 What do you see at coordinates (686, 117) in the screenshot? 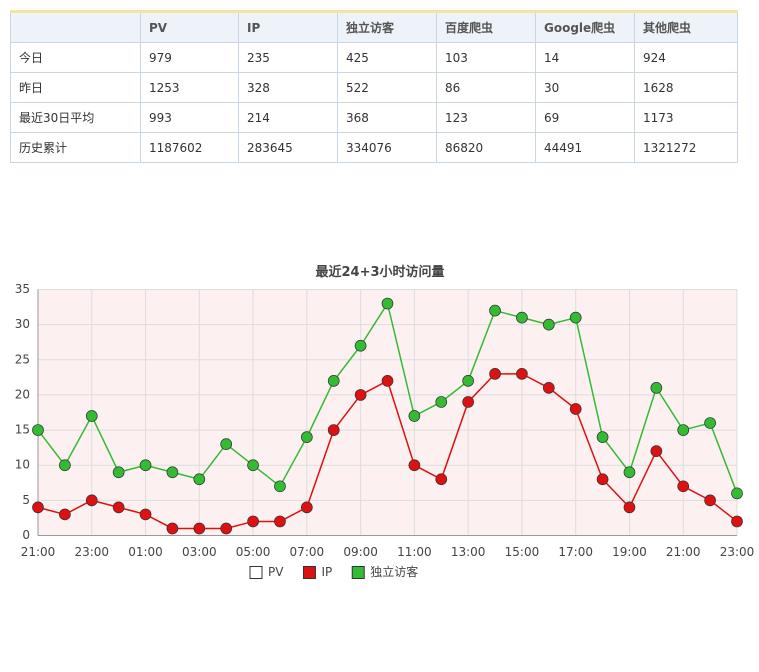
I see `table-cell: 1173` at bounding box center [686, 117].